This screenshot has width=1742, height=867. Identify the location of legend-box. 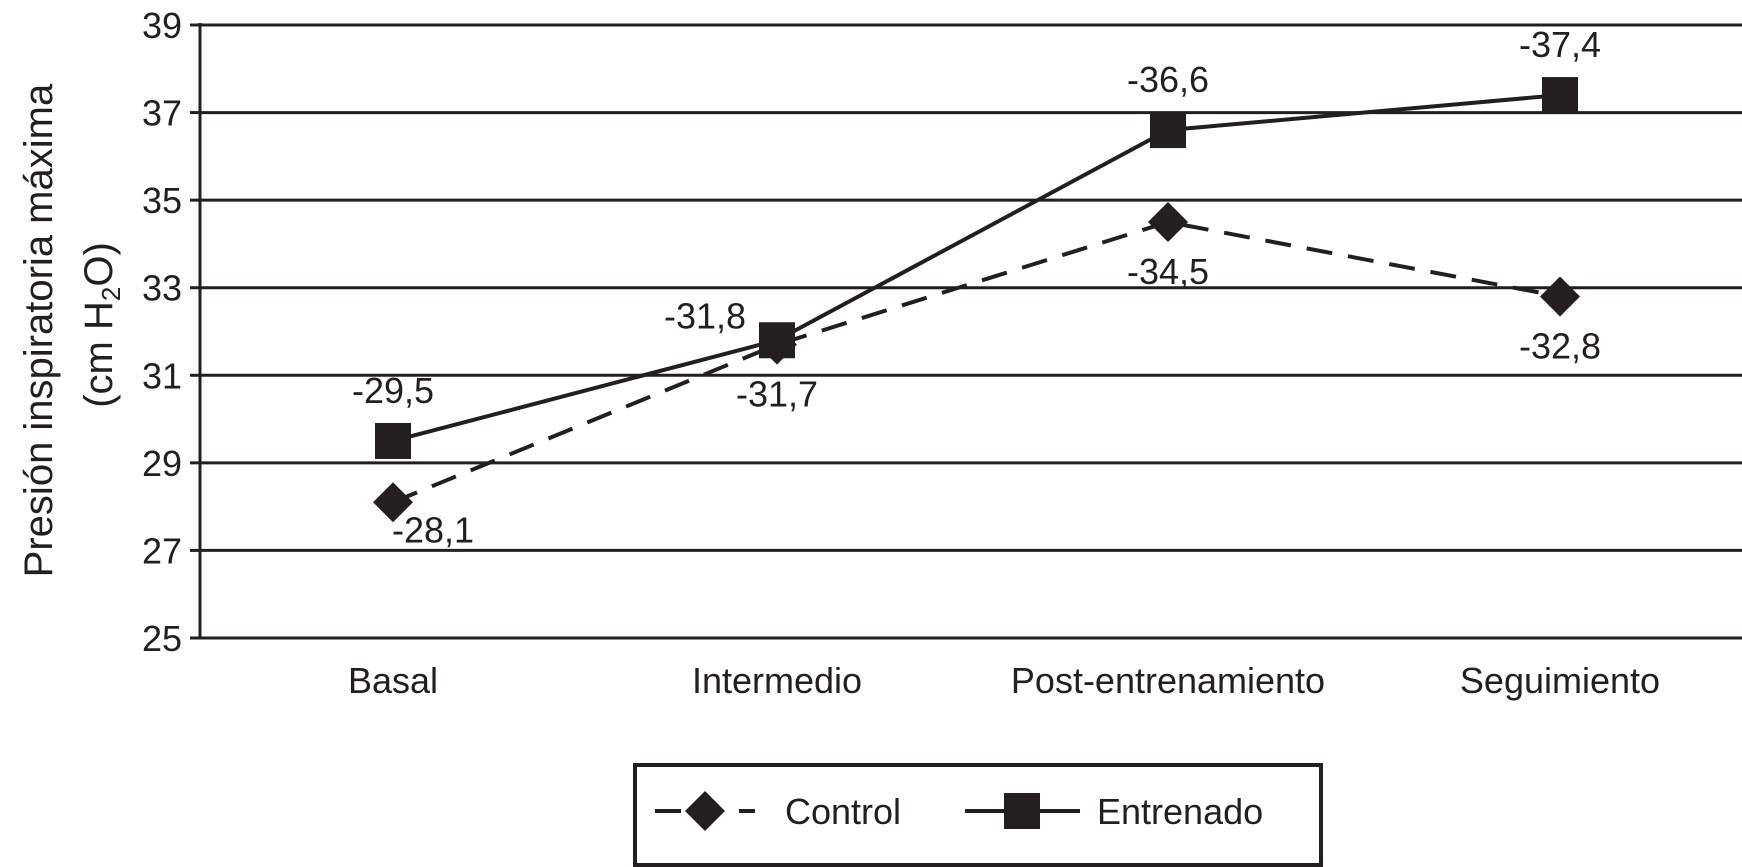
(978, 815).